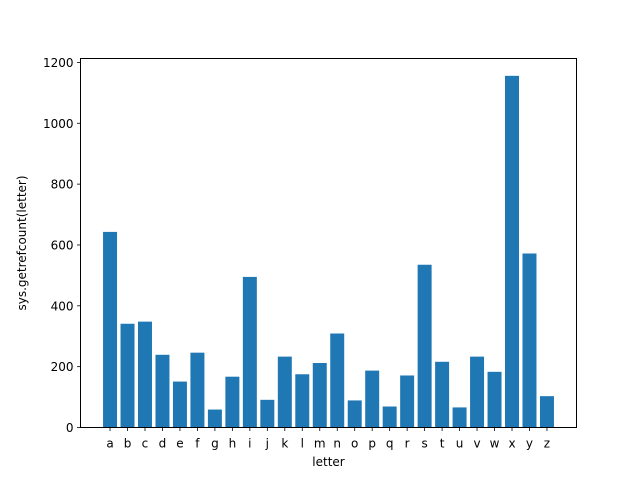 The image size is (640, 480). Describe the element at coordinates (328, 462) in the screenshot. I see `x-axis-label: letter` at that location.